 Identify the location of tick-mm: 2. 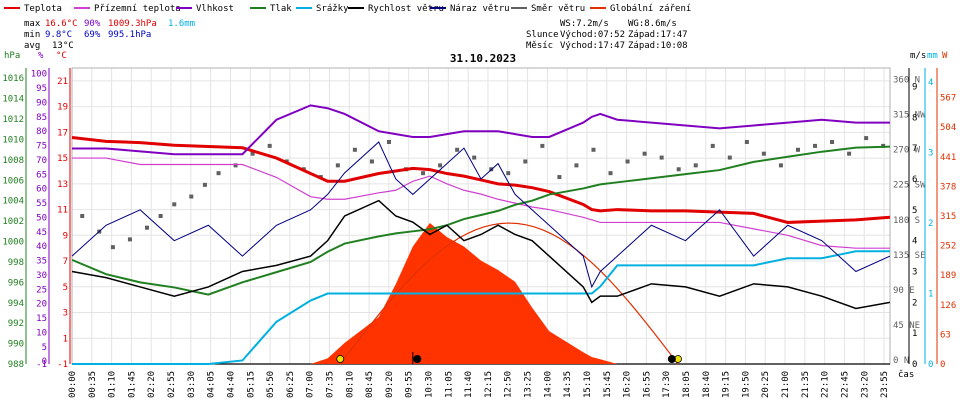
(930, 224).